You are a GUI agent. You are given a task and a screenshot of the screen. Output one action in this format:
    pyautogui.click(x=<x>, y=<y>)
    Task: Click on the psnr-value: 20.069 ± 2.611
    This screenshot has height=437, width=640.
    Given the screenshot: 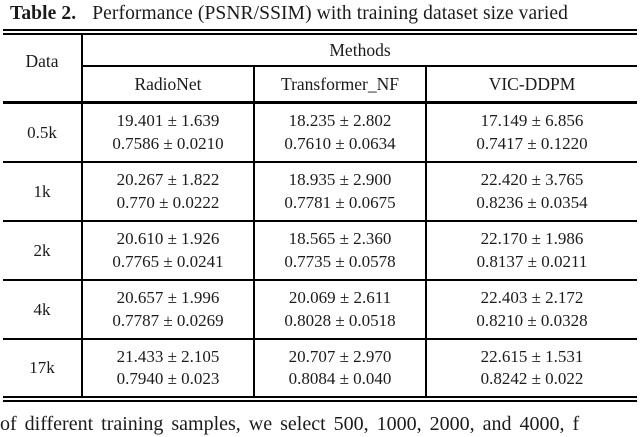 What is the action you would take?
    pyautogui.click(x=340, y=297)
    